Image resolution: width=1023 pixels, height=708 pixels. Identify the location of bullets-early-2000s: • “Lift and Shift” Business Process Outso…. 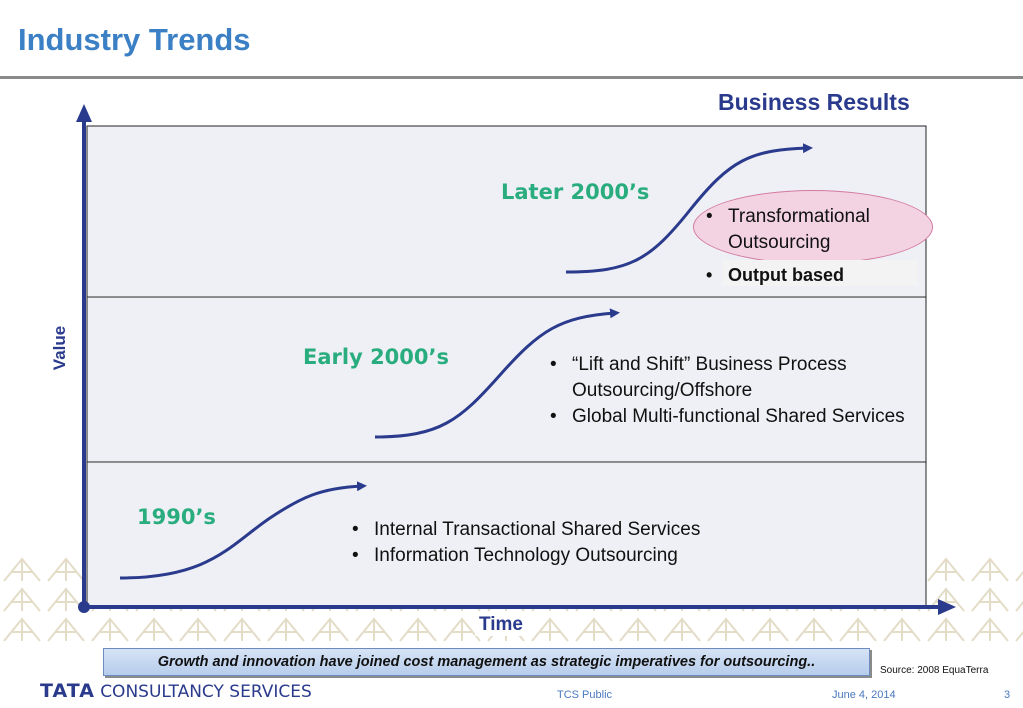
(726, 391).